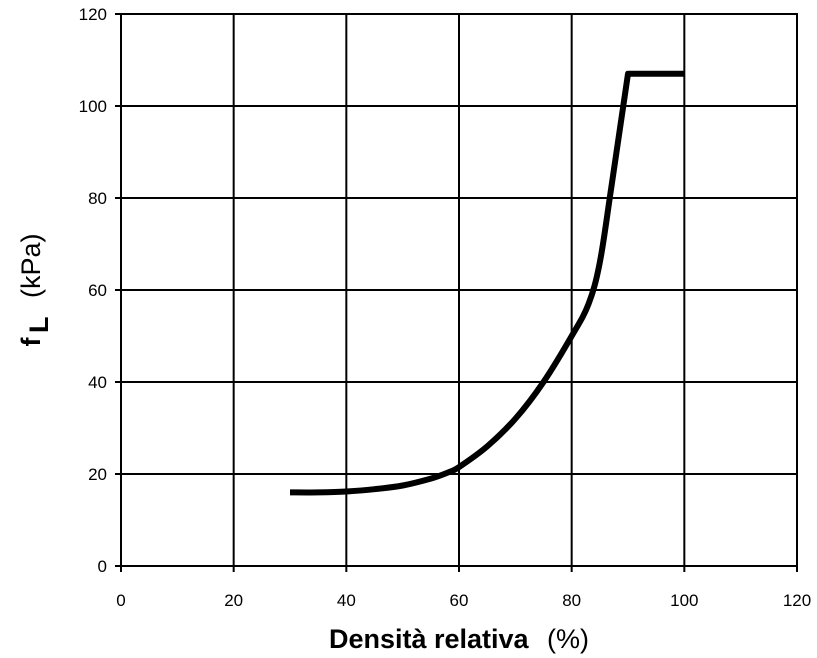  Describe the element at coordinates (31, 341) in the screenshot. I see `y-axis-title-symbol: f` at that location.